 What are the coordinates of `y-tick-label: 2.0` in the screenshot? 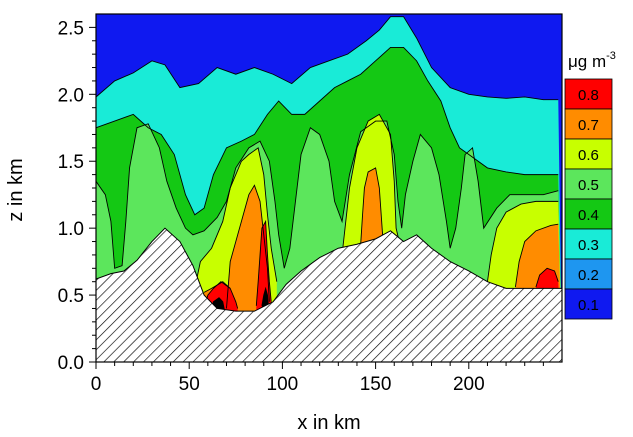 It's located at (71, 95).